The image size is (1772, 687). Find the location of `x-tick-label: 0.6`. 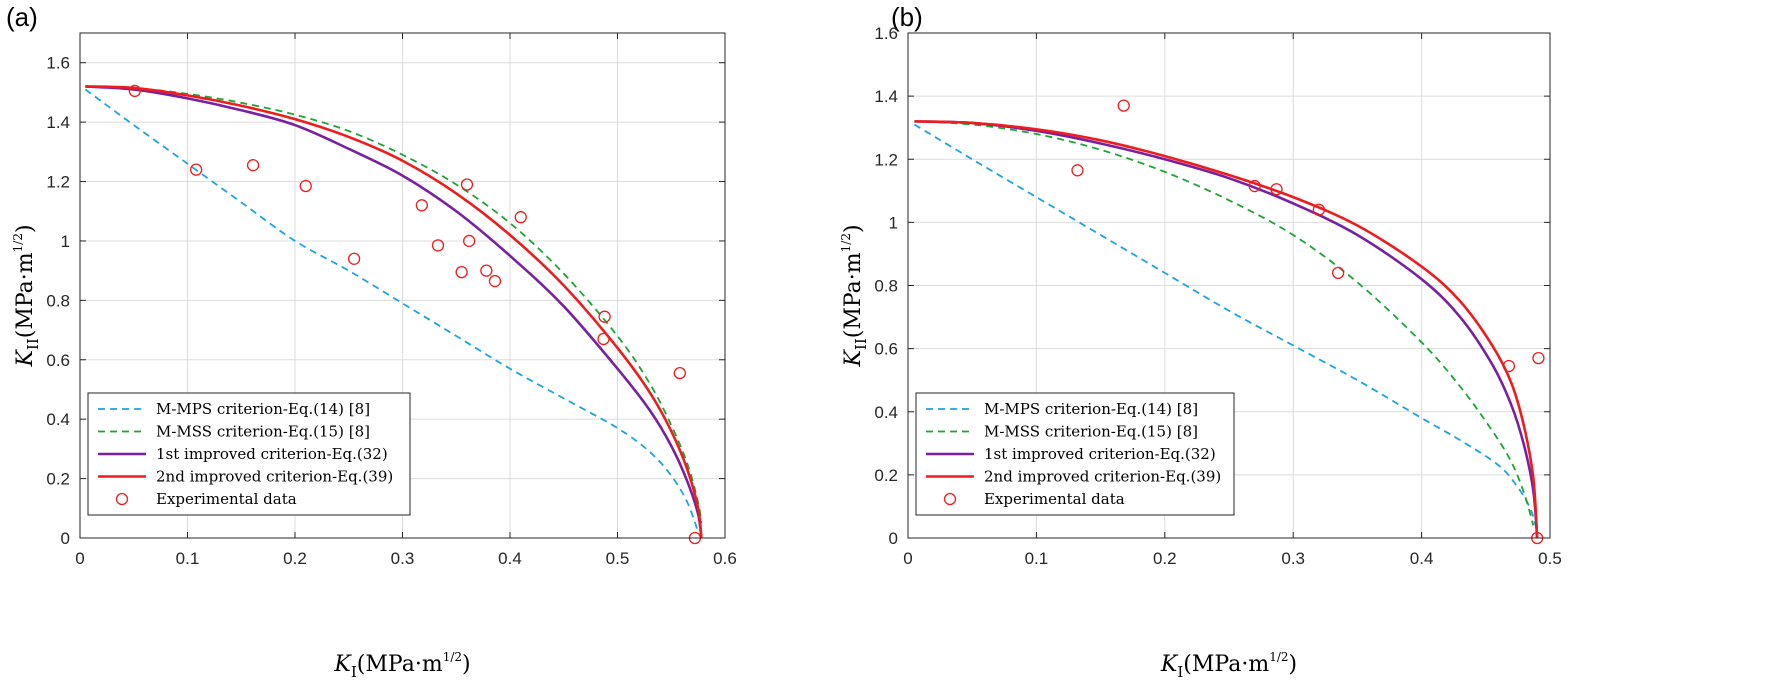

x-tick-label: 0.6 is located at coordinates (725, 558).